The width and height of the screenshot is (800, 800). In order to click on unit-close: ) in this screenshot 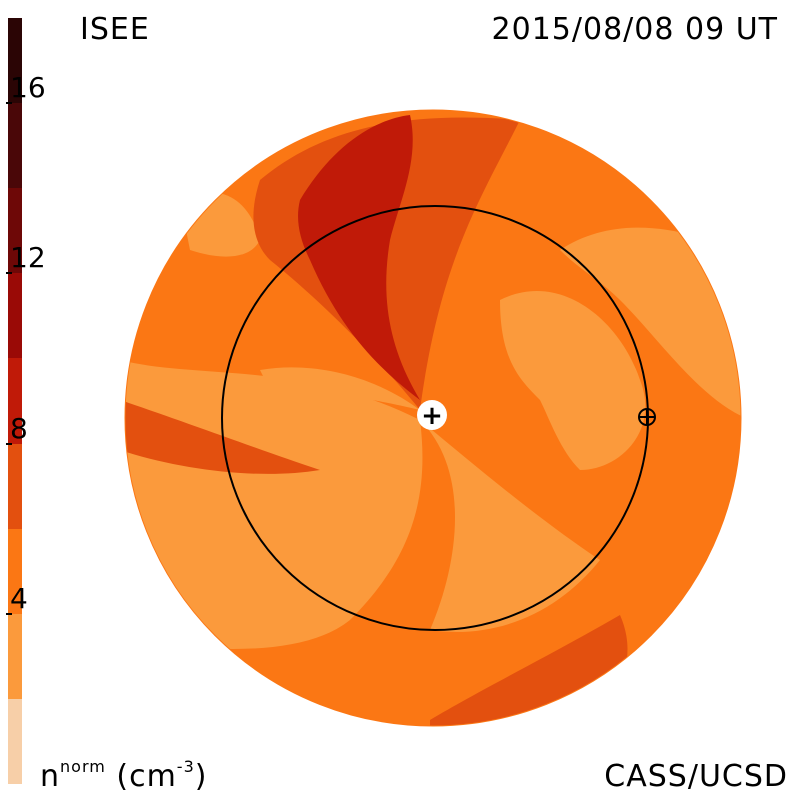, I will do `click(201, 776)`.